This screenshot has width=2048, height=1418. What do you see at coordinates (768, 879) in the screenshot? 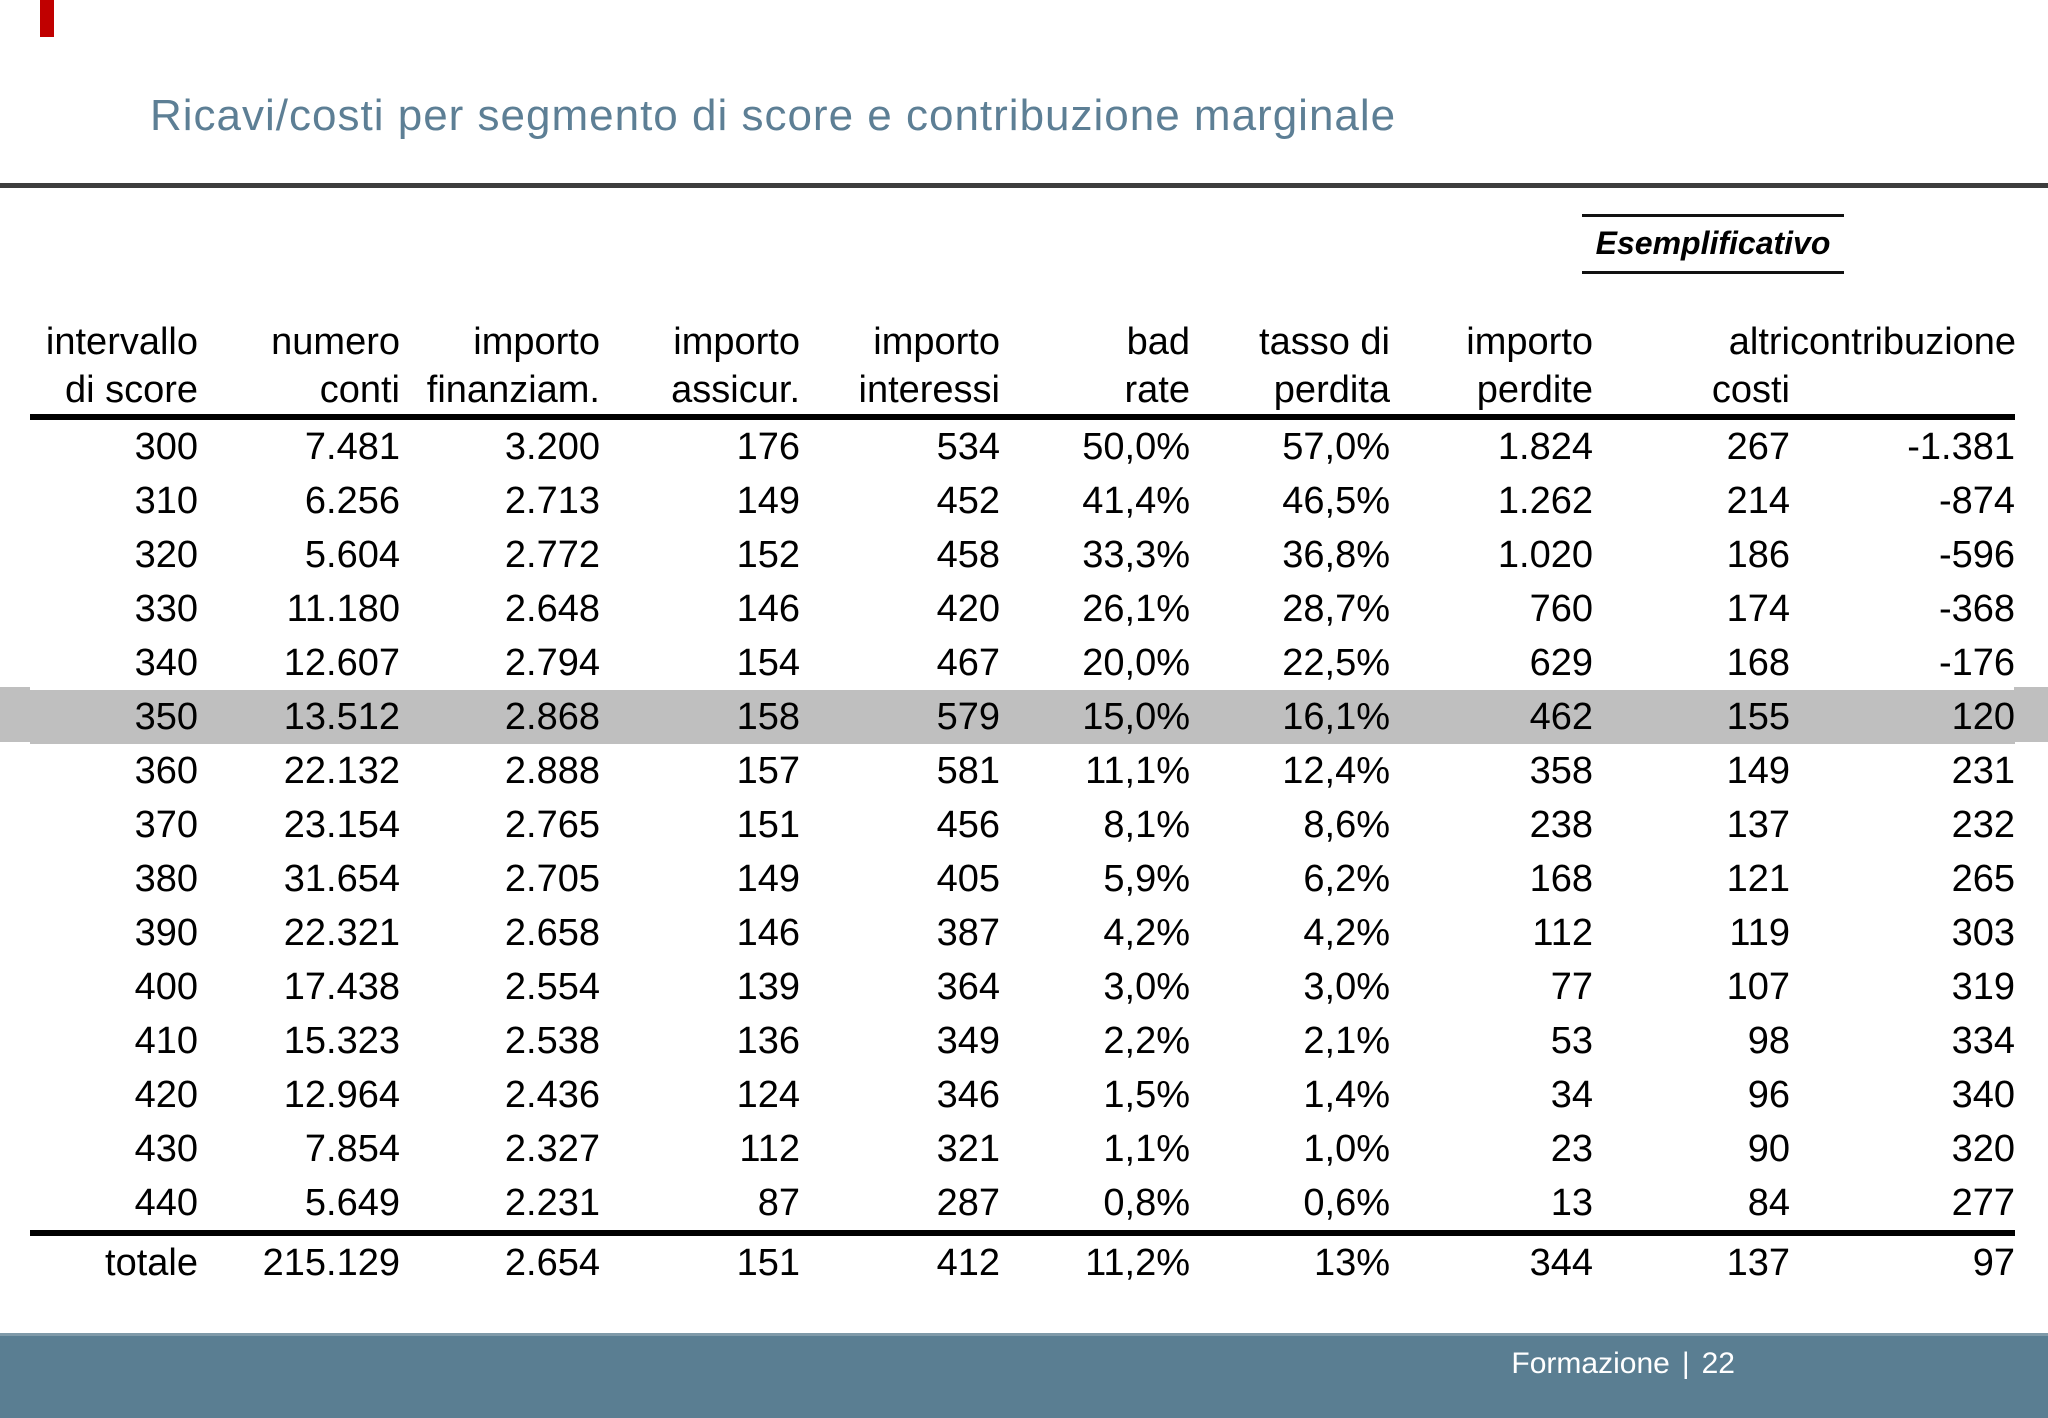
I see `table-row-380-cell-3: 149` at bounding box center [768, 879].